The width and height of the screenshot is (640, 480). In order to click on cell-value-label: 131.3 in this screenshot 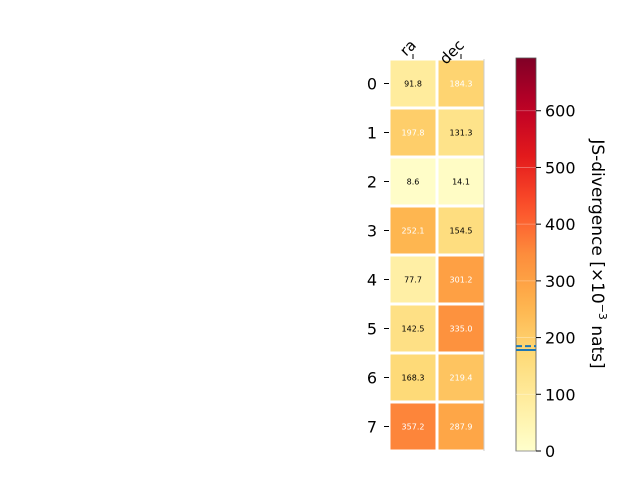, I will do `click(461, 133)`.